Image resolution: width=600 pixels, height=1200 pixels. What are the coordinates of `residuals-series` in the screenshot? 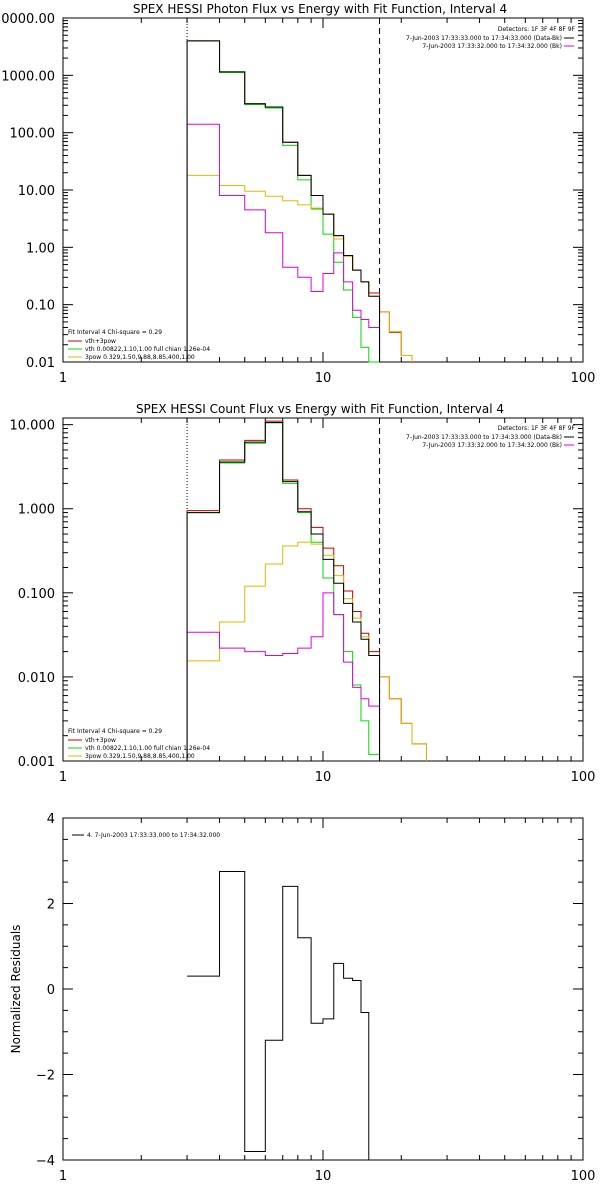 It's located at (278, 1015).